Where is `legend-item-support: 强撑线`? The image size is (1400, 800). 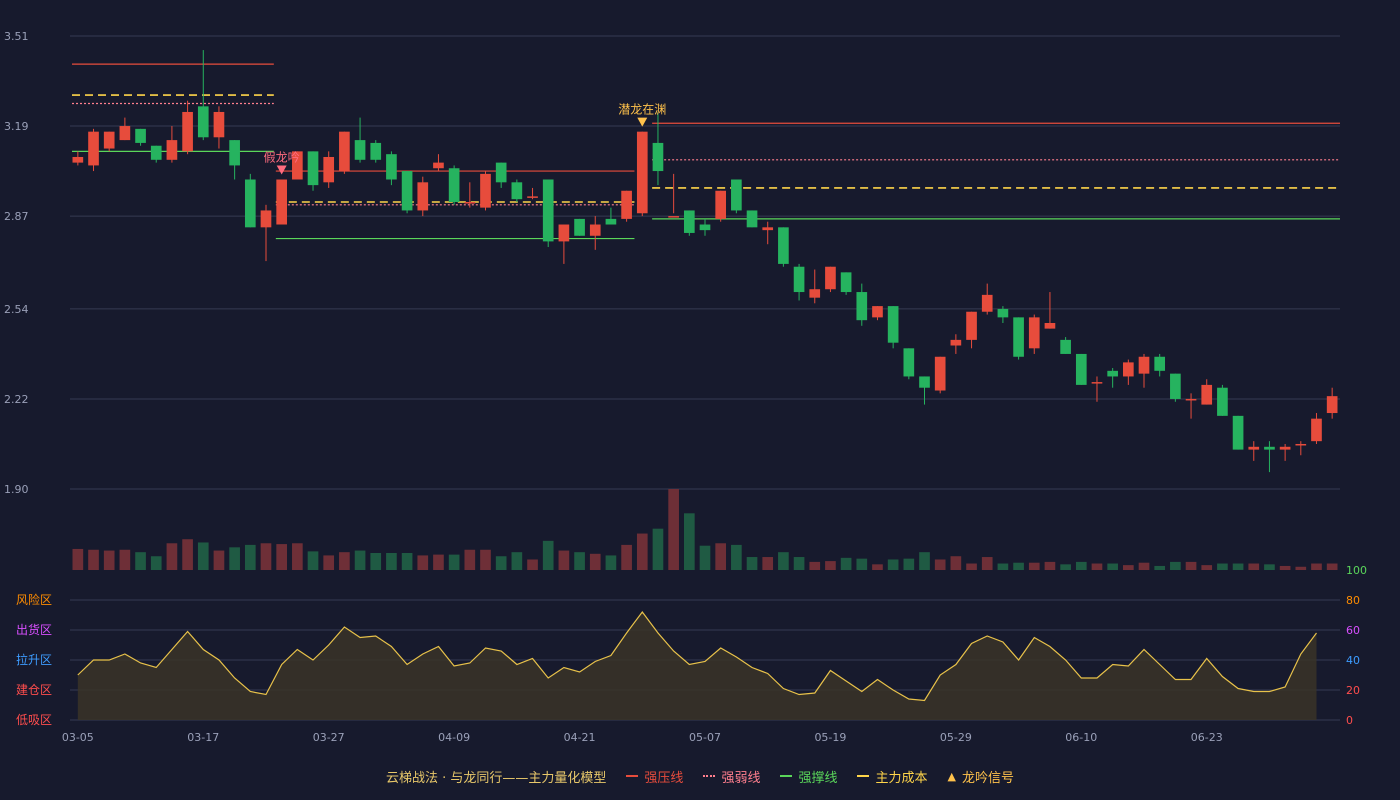
legend-item-support: 强撑线 is located at coordinates (808, 776).